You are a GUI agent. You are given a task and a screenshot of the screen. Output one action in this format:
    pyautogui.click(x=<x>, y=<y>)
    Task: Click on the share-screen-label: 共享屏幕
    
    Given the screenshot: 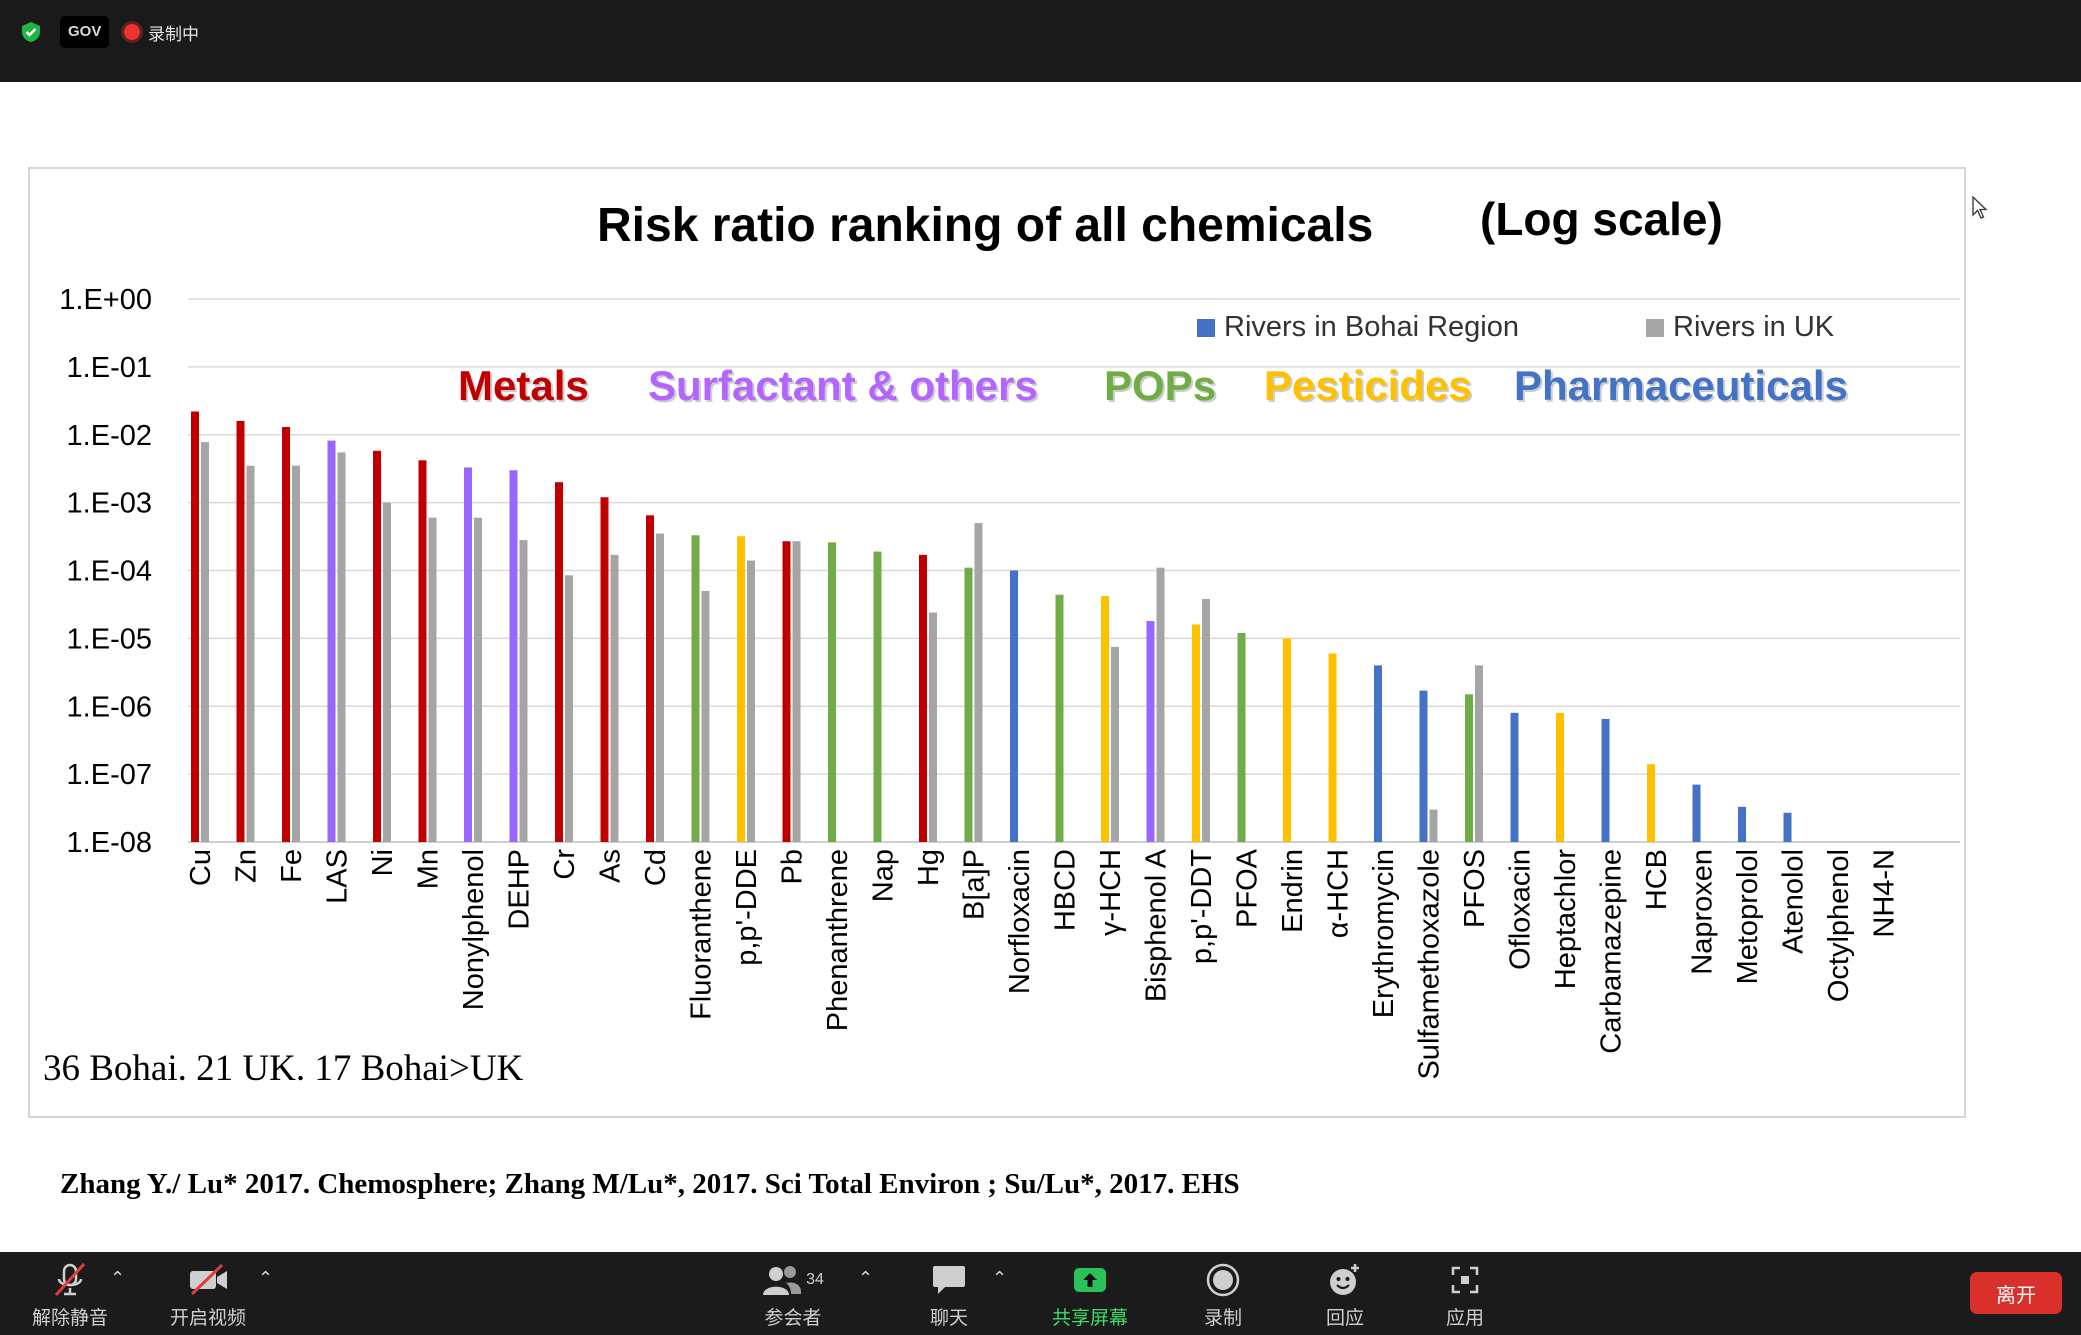 What is the action you would take?
    pyautogui.click(x=1089, y=1318)
    